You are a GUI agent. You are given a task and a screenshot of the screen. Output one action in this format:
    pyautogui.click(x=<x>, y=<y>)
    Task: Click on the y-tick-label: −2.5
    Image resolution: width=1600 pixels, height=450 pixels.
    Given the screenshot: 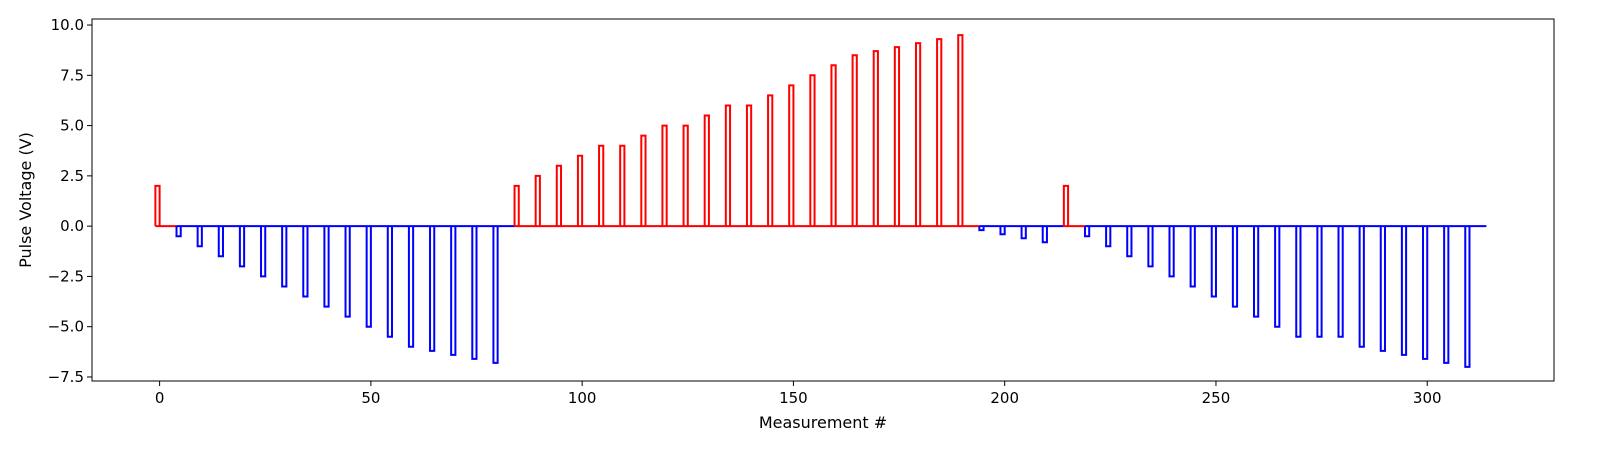 What is the action you would take?
    pyautogui.click(x=66, y=276)
    